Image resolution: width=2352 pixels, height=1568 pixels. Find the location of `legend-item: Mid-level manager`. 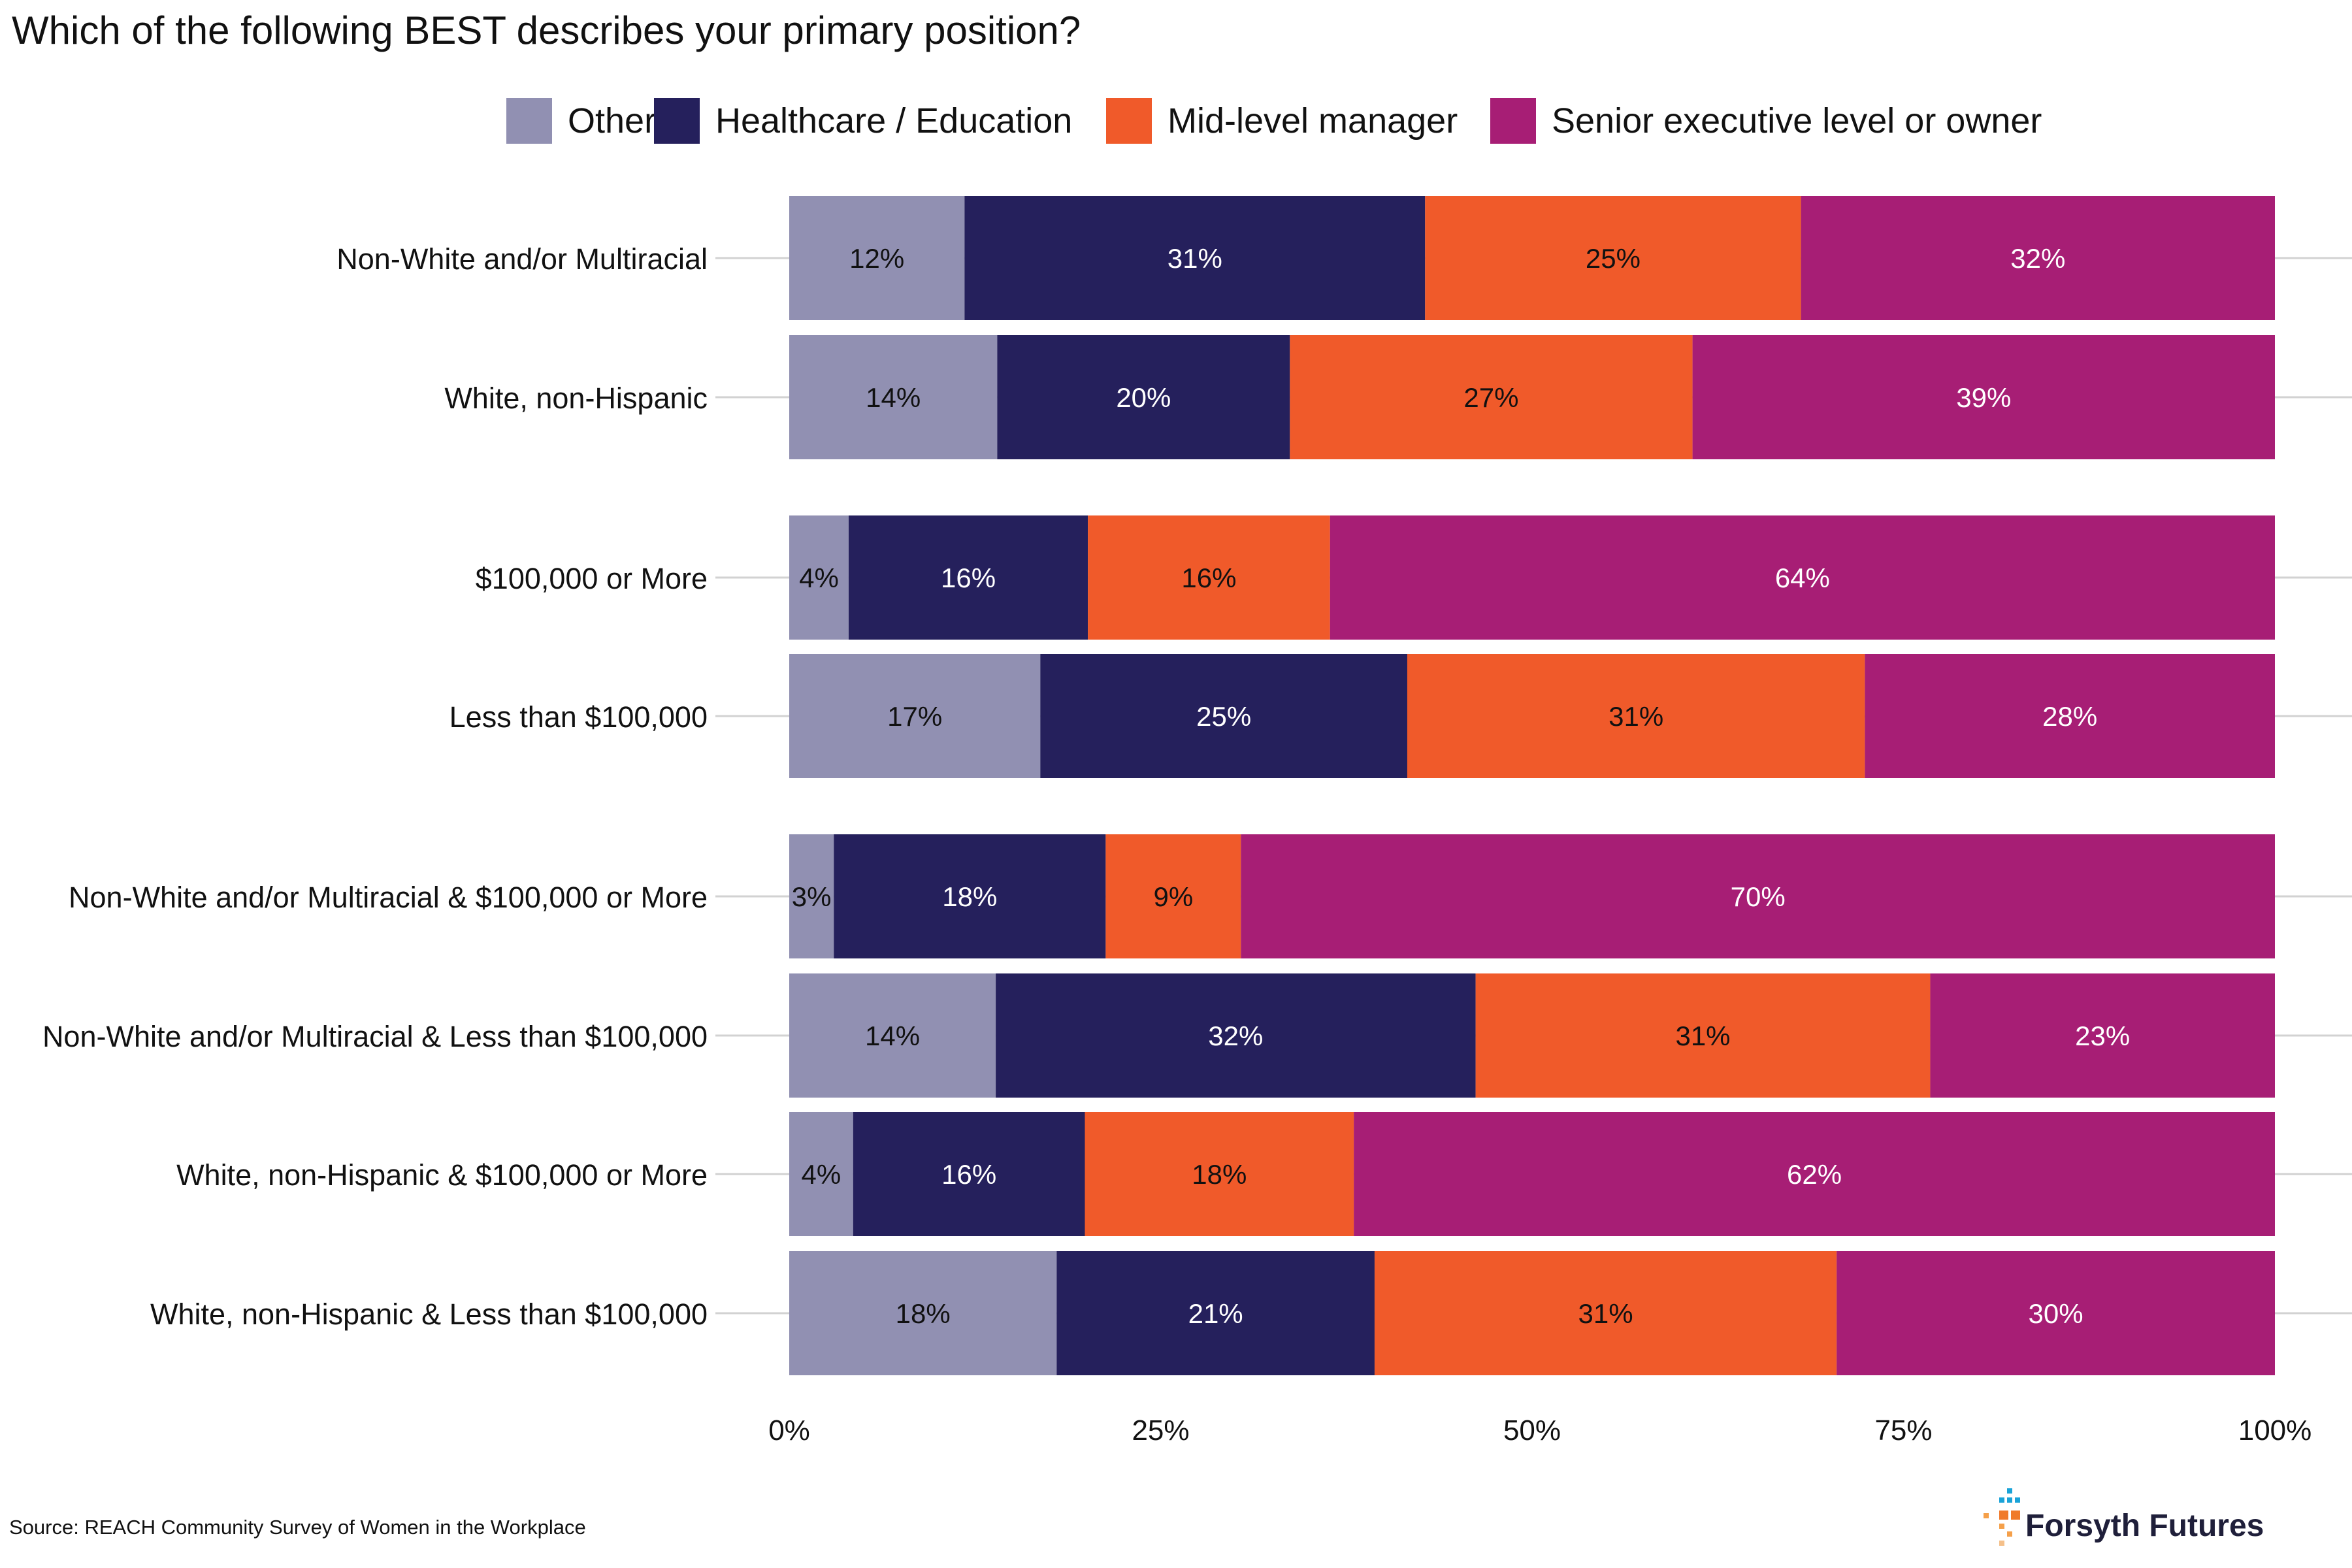

legend-item: Mid-level manager is located at coordinates (1282, 121).